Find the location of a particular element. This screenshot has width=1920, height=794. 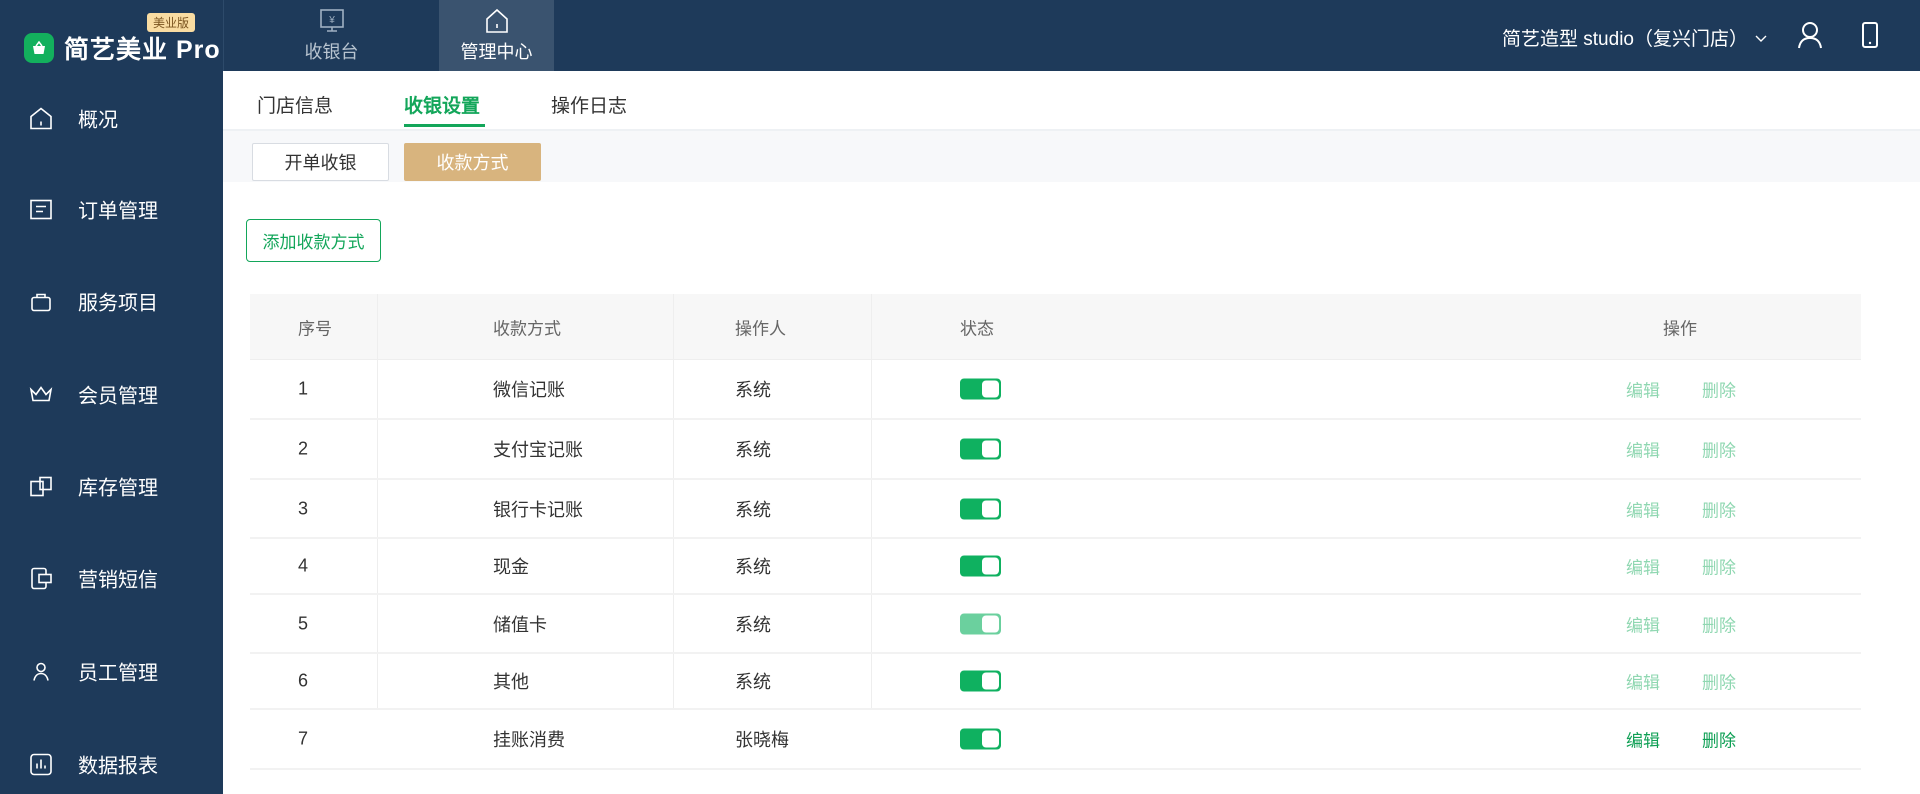

crown-icon is located at coordinates (41, 393).